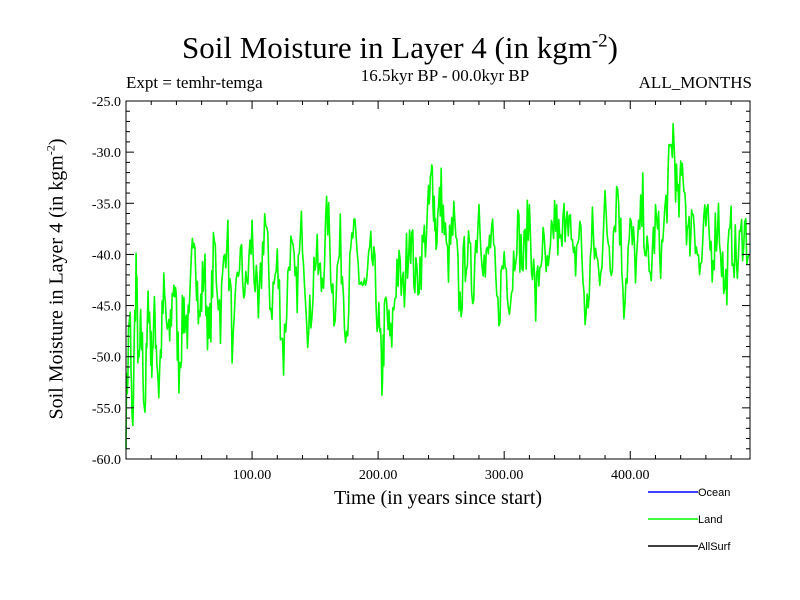 This screenshot has width=800, height=600. Describe the element at coordinates (106, 255) in the screenshot. I see `y-tick-label: -40.0` at that location.